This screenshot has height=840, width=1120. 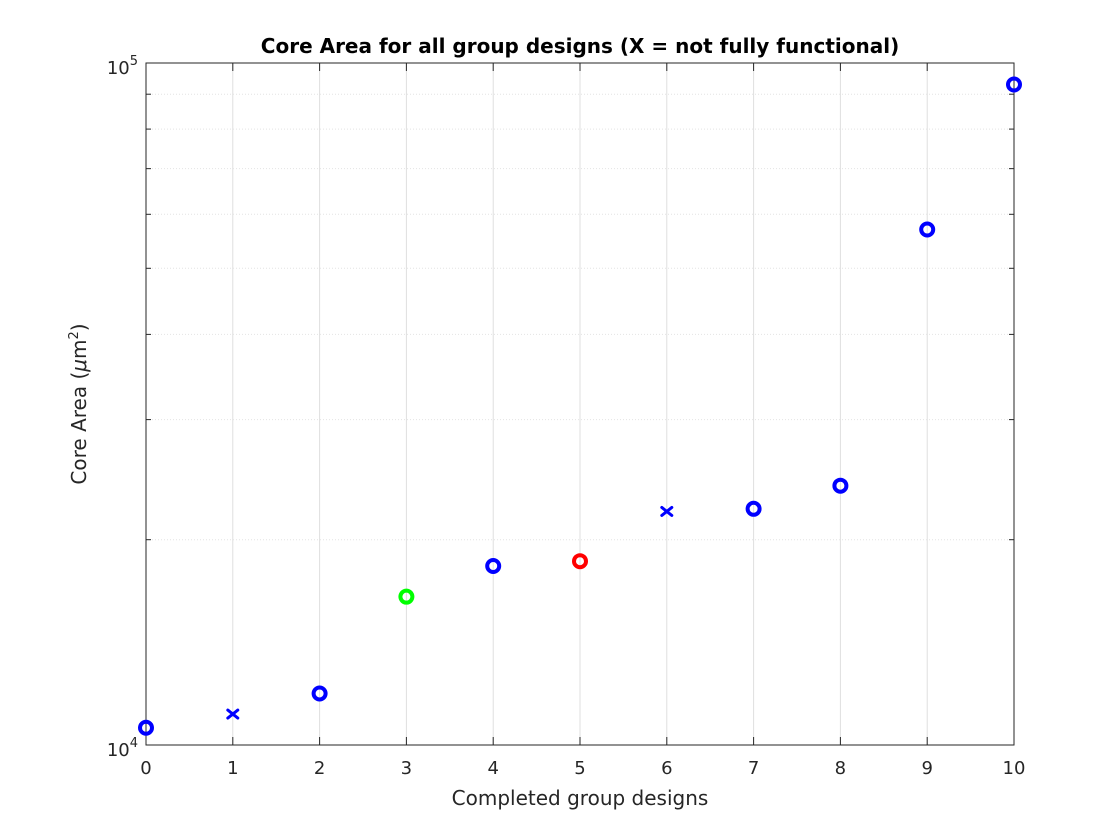 What do you see at coordinates (580, 798) in the screenshot?
I see `x-axis-label: Completed group designs` at bounding box center [580, 798].